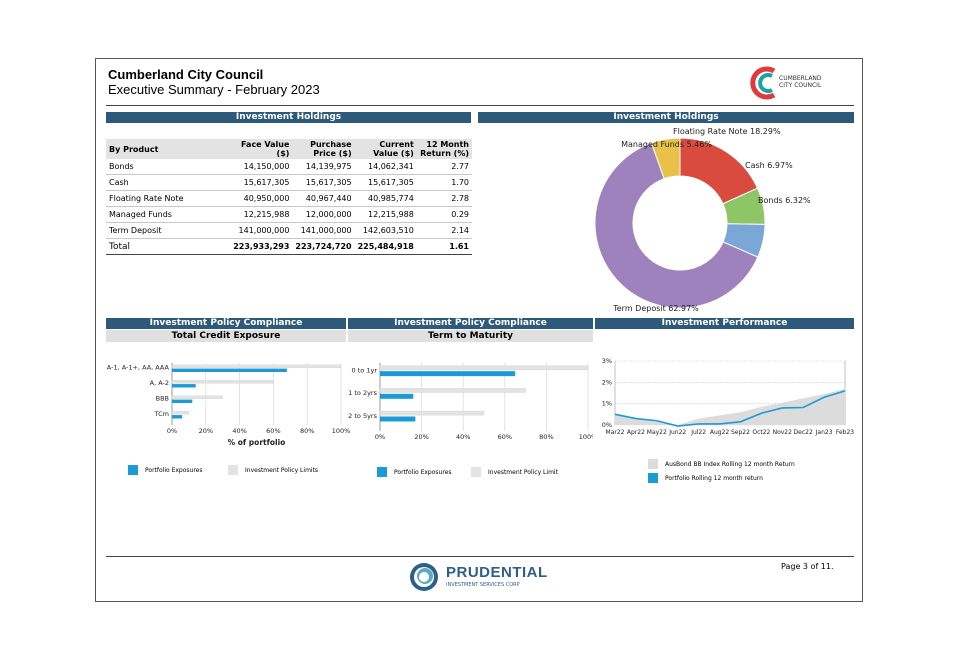 The height and width of the screenshot is (661, 957). Describe the element at coordinates (655, 308) in the screenshot. I see `pie-label: Term Deposit 62.97%` at that location.